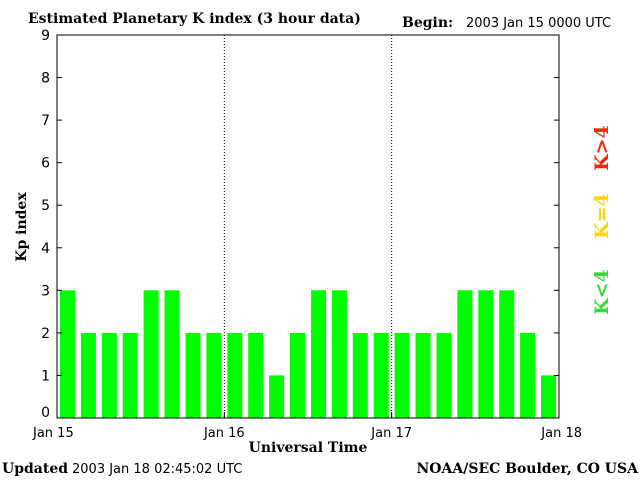 The image size is (640, 480). Describe the element at coordinates (561, 433) in the screenshot. I see `x-tick-label: Jan 18` at that location.